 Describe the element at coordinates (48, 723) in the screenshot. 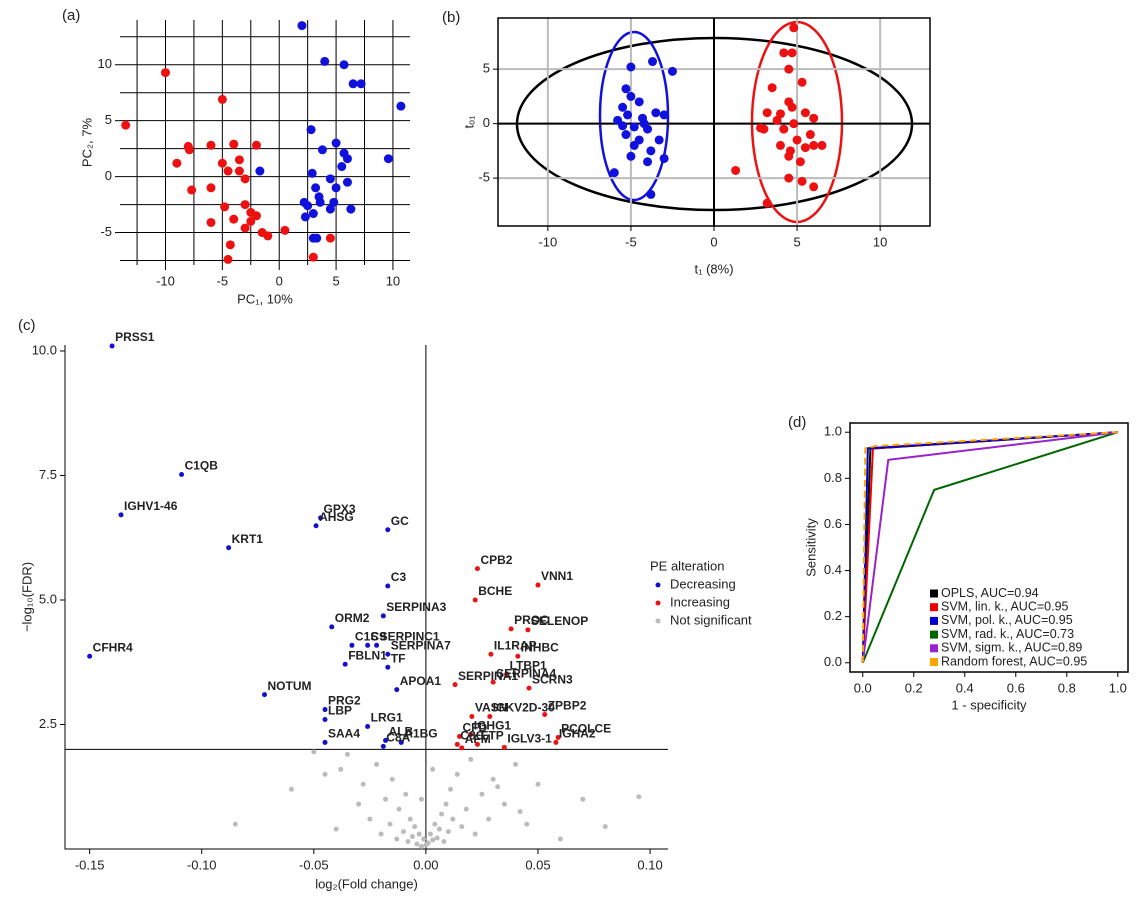

I see `y-tick-label: 2.5` at that location.